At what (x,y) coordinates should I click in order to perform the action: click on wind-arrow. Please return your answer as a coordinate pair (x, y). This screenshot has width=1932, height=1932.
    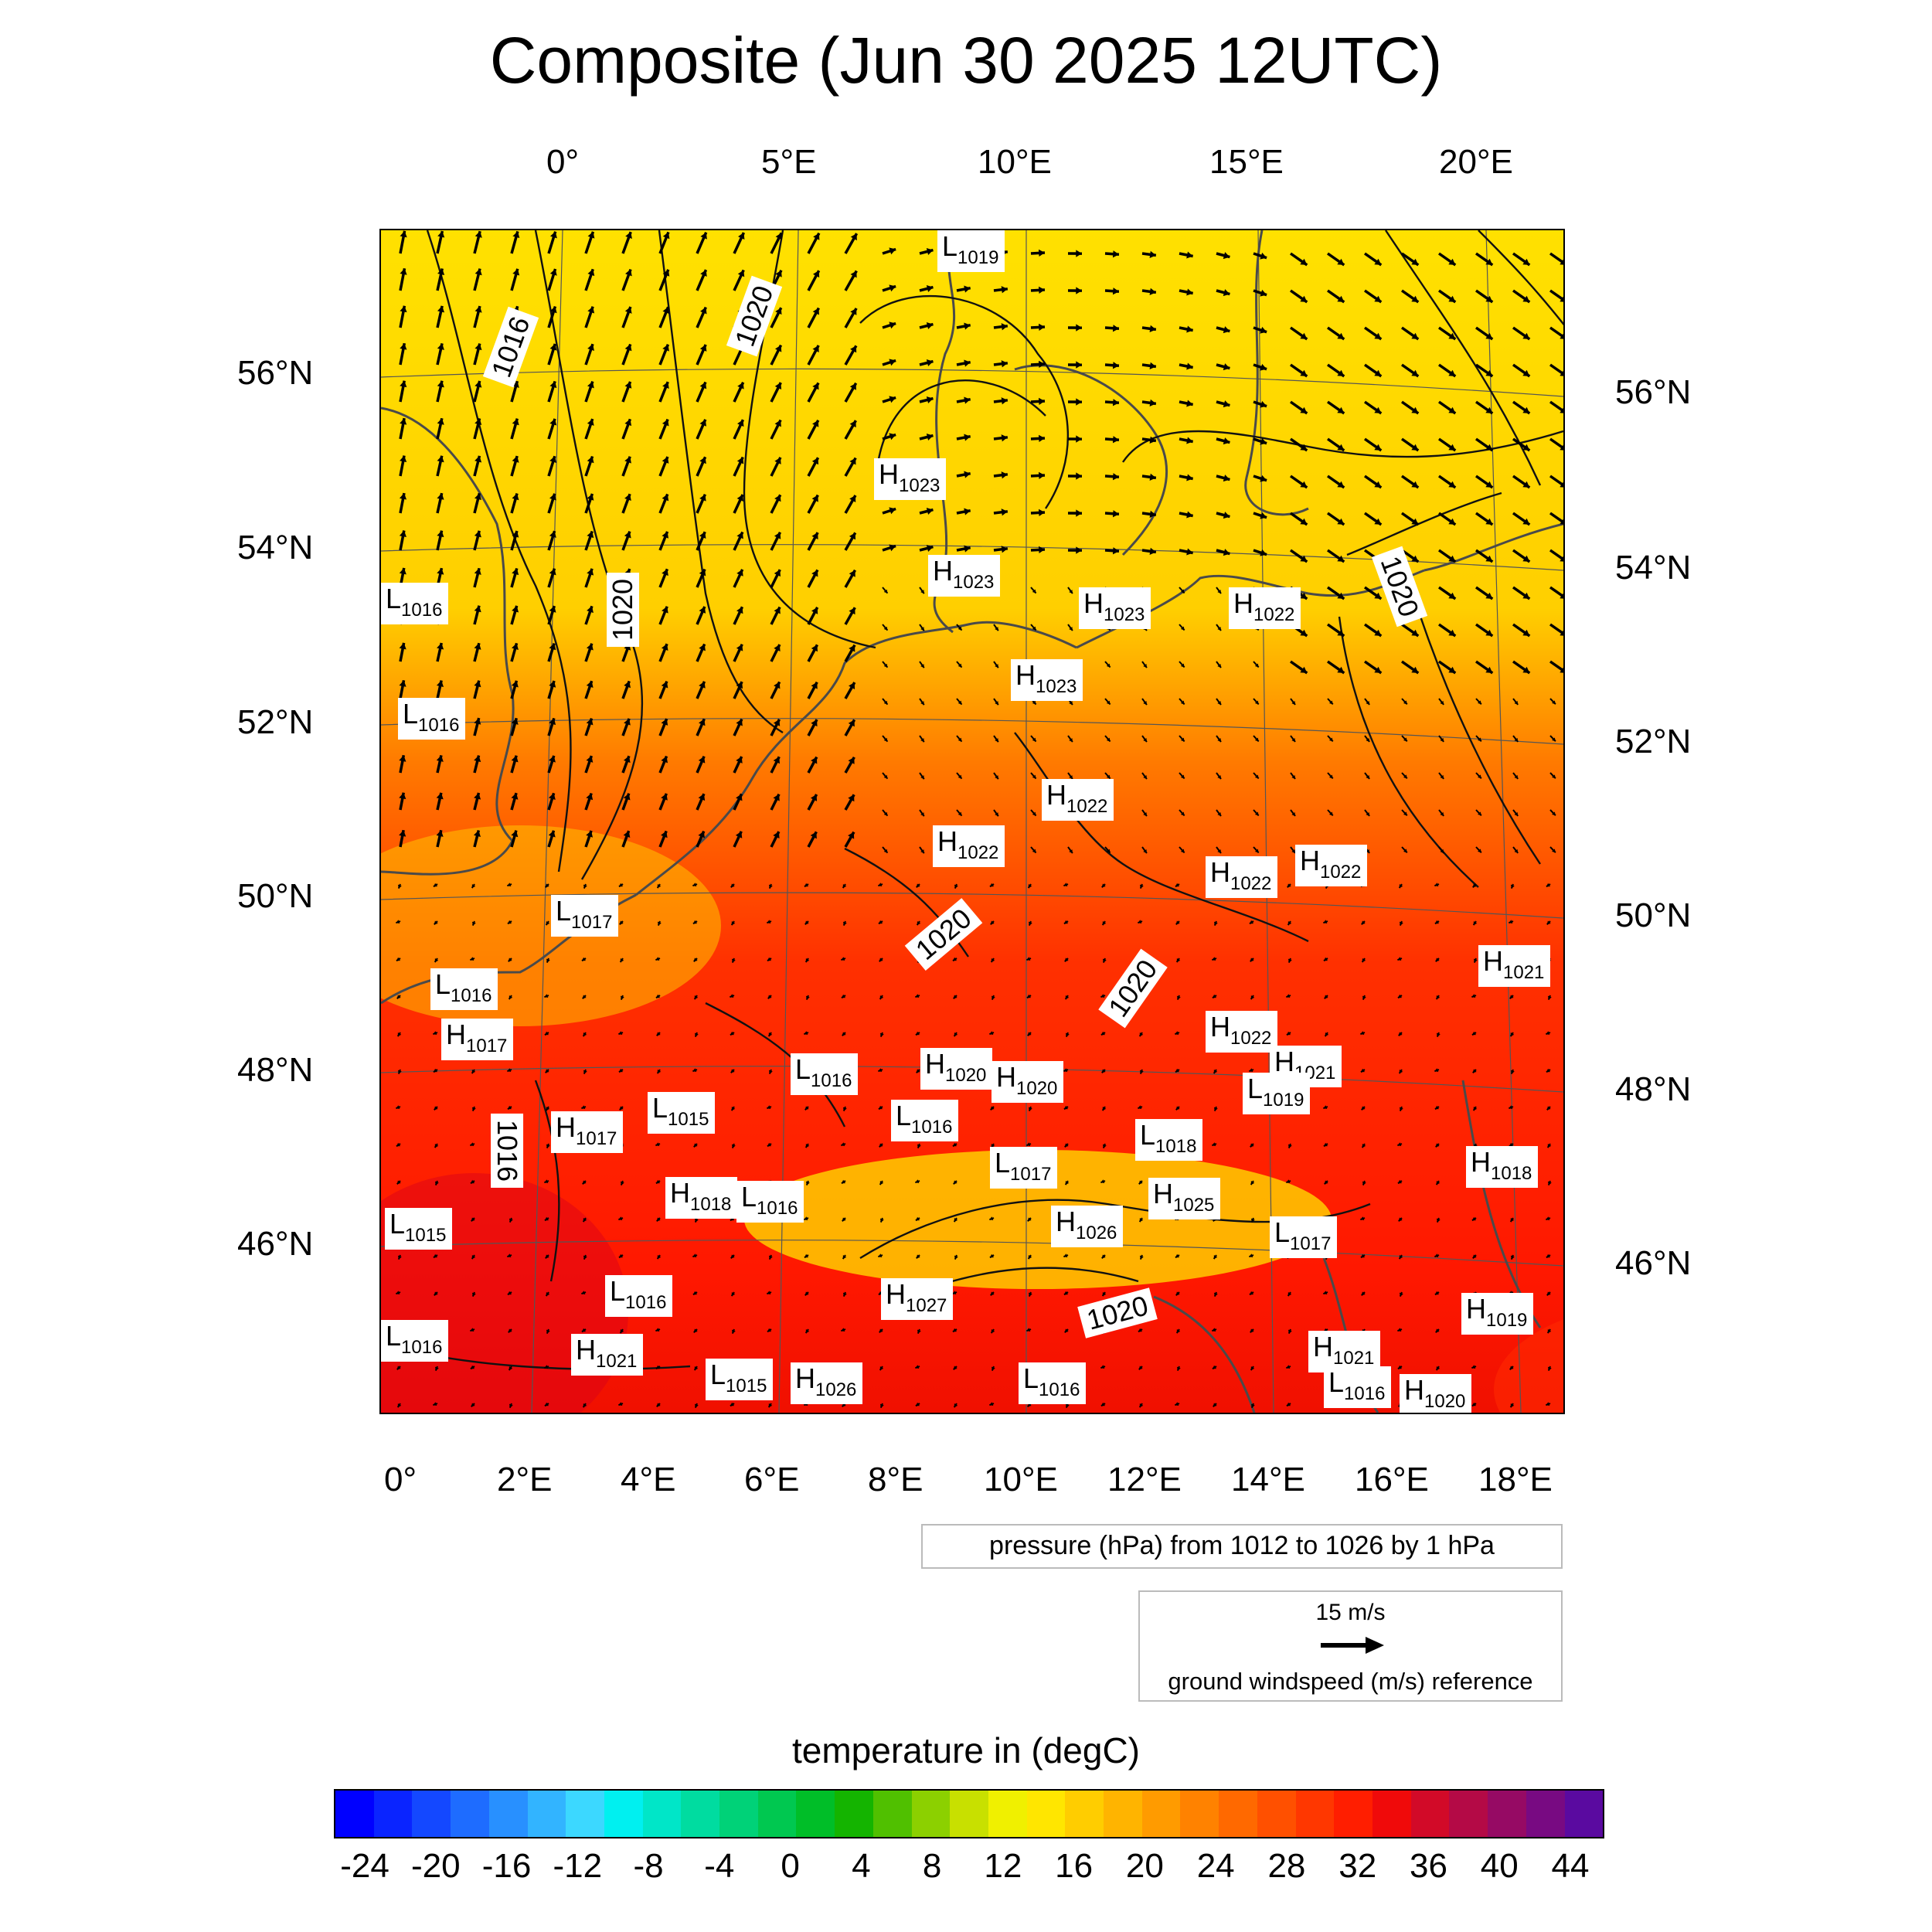
    Looking at the image, I should click on (1556, 333).